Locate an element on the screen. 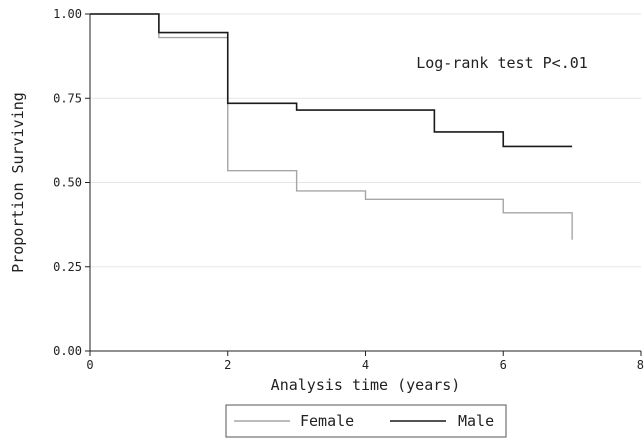  x-tick-label: 0 is located at coordinates (89, 365).